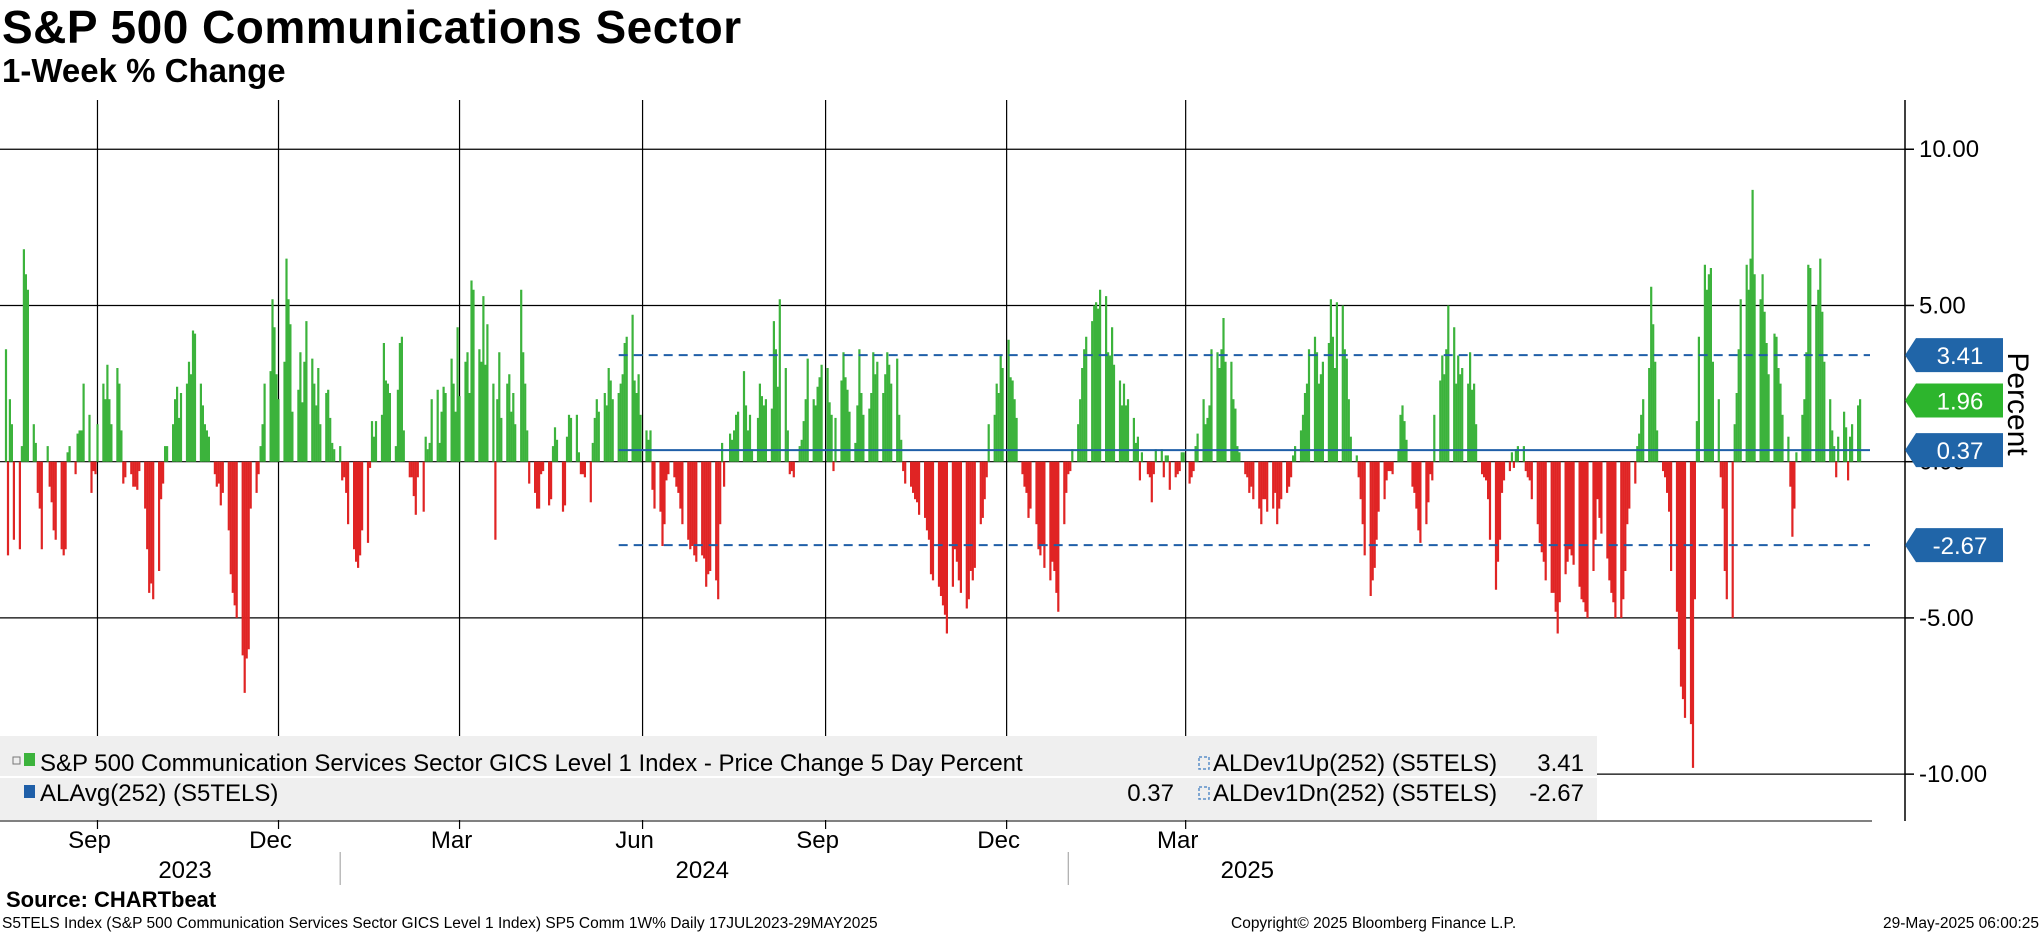 This screenshot has height=936, width=2041. What do you see at coordinates (1150, 793) in the screenshot?
I see `legend-value-alavg: 0.37` at bounding box center [1150, 793].